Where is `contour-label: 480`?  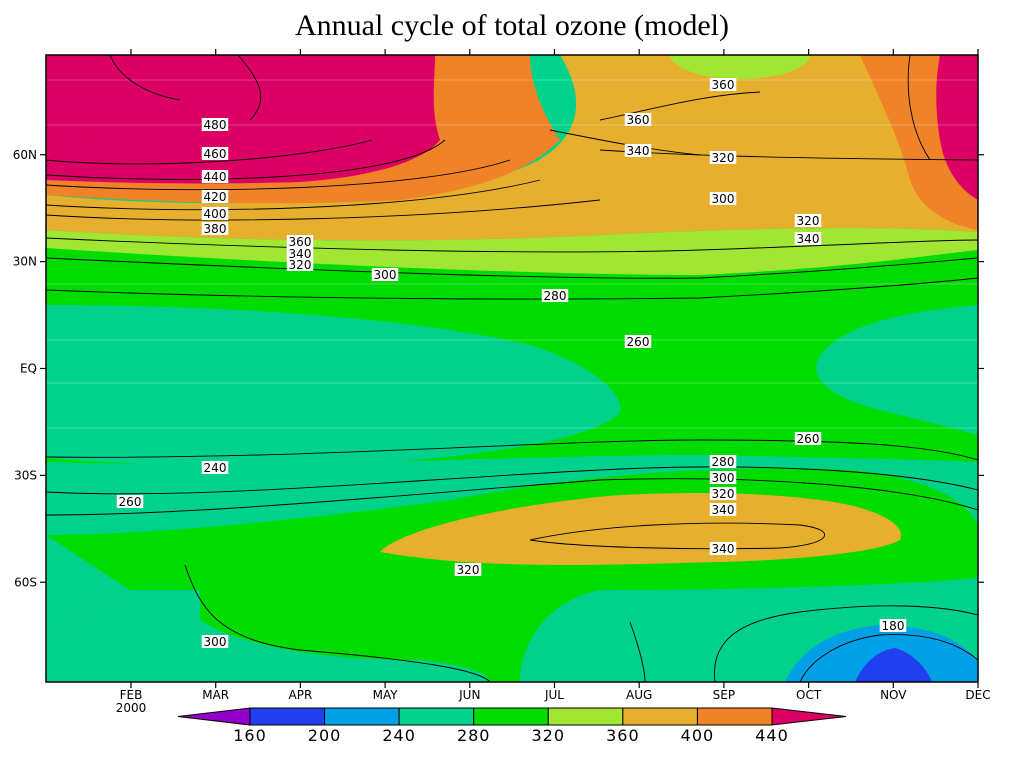
contour-label: 480 is located at coordinates (215, 125).